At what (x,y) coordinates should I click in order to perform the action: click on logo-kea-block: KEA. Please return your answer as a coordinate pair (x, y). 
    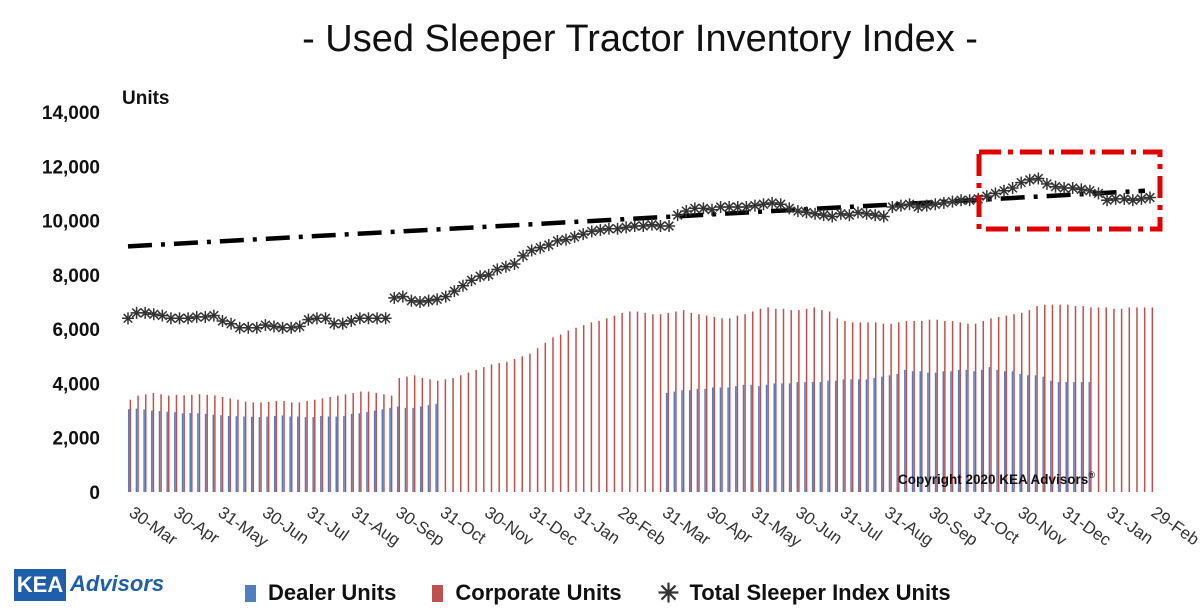
    Looking at the image, I should click on (40, 585).